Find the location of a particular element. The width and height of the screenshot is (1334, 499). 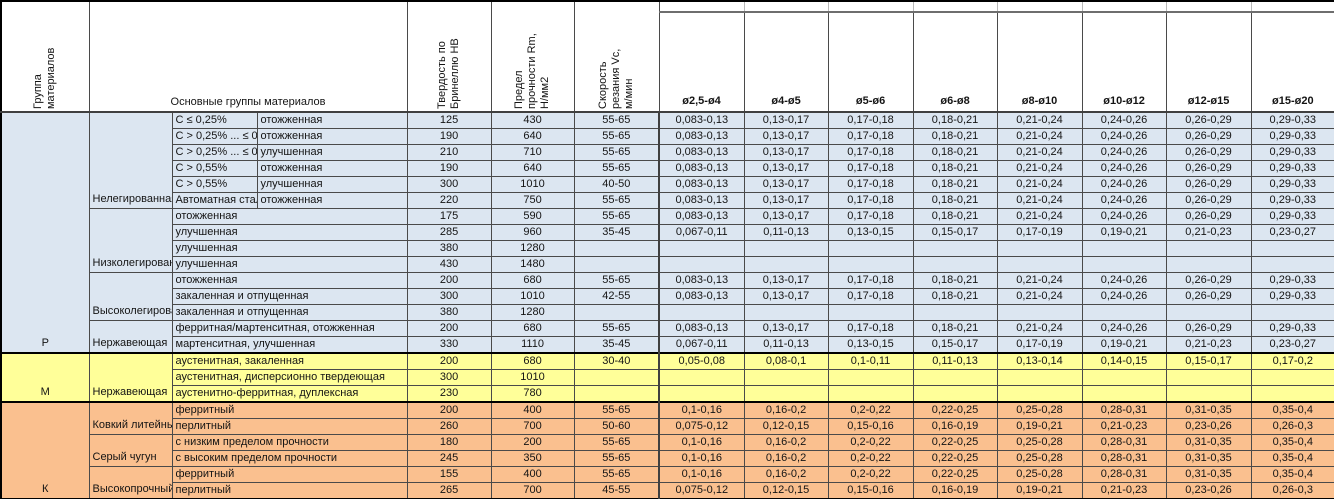

header-hardness: Твердость по Бринеллю HB is located at coordinates (449, 56).